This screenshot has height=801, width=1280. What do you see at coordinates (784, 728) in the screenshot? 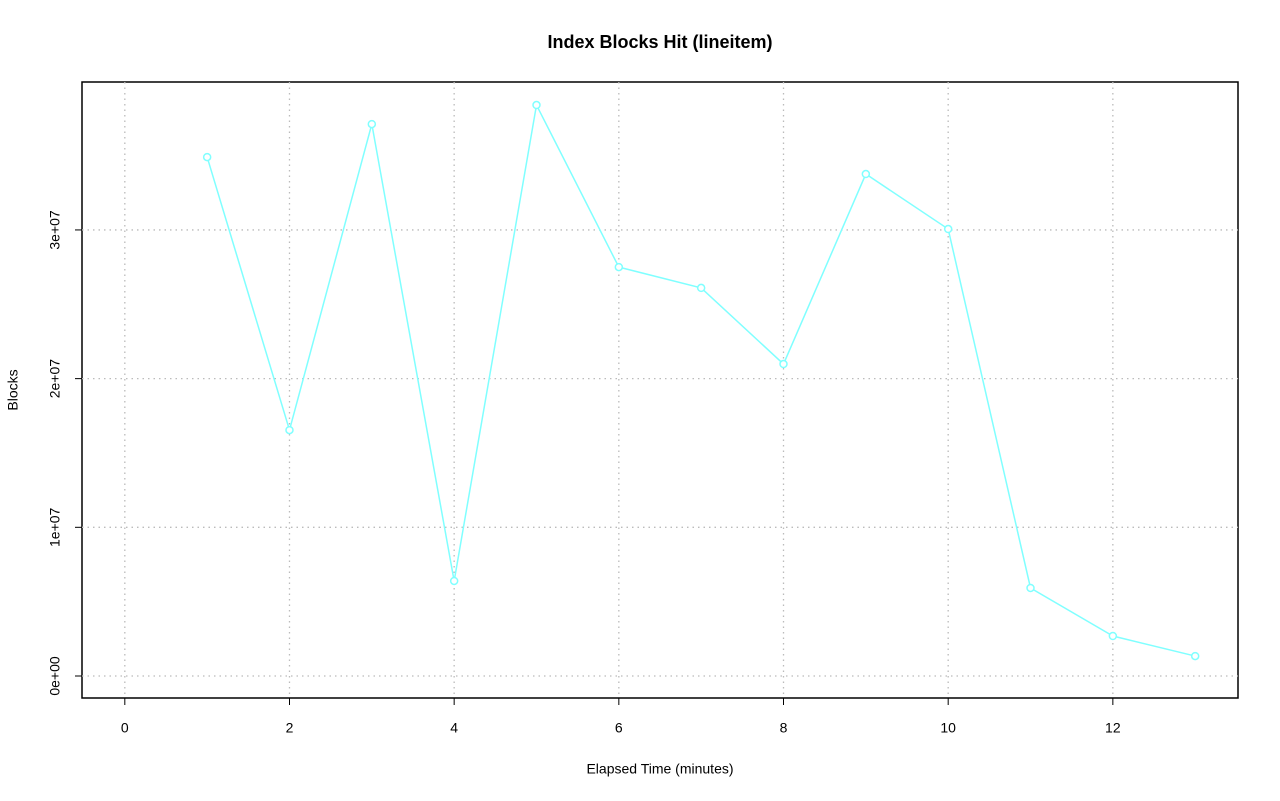
I see `x-tick-label: 8` at bounding box center [784, 728].